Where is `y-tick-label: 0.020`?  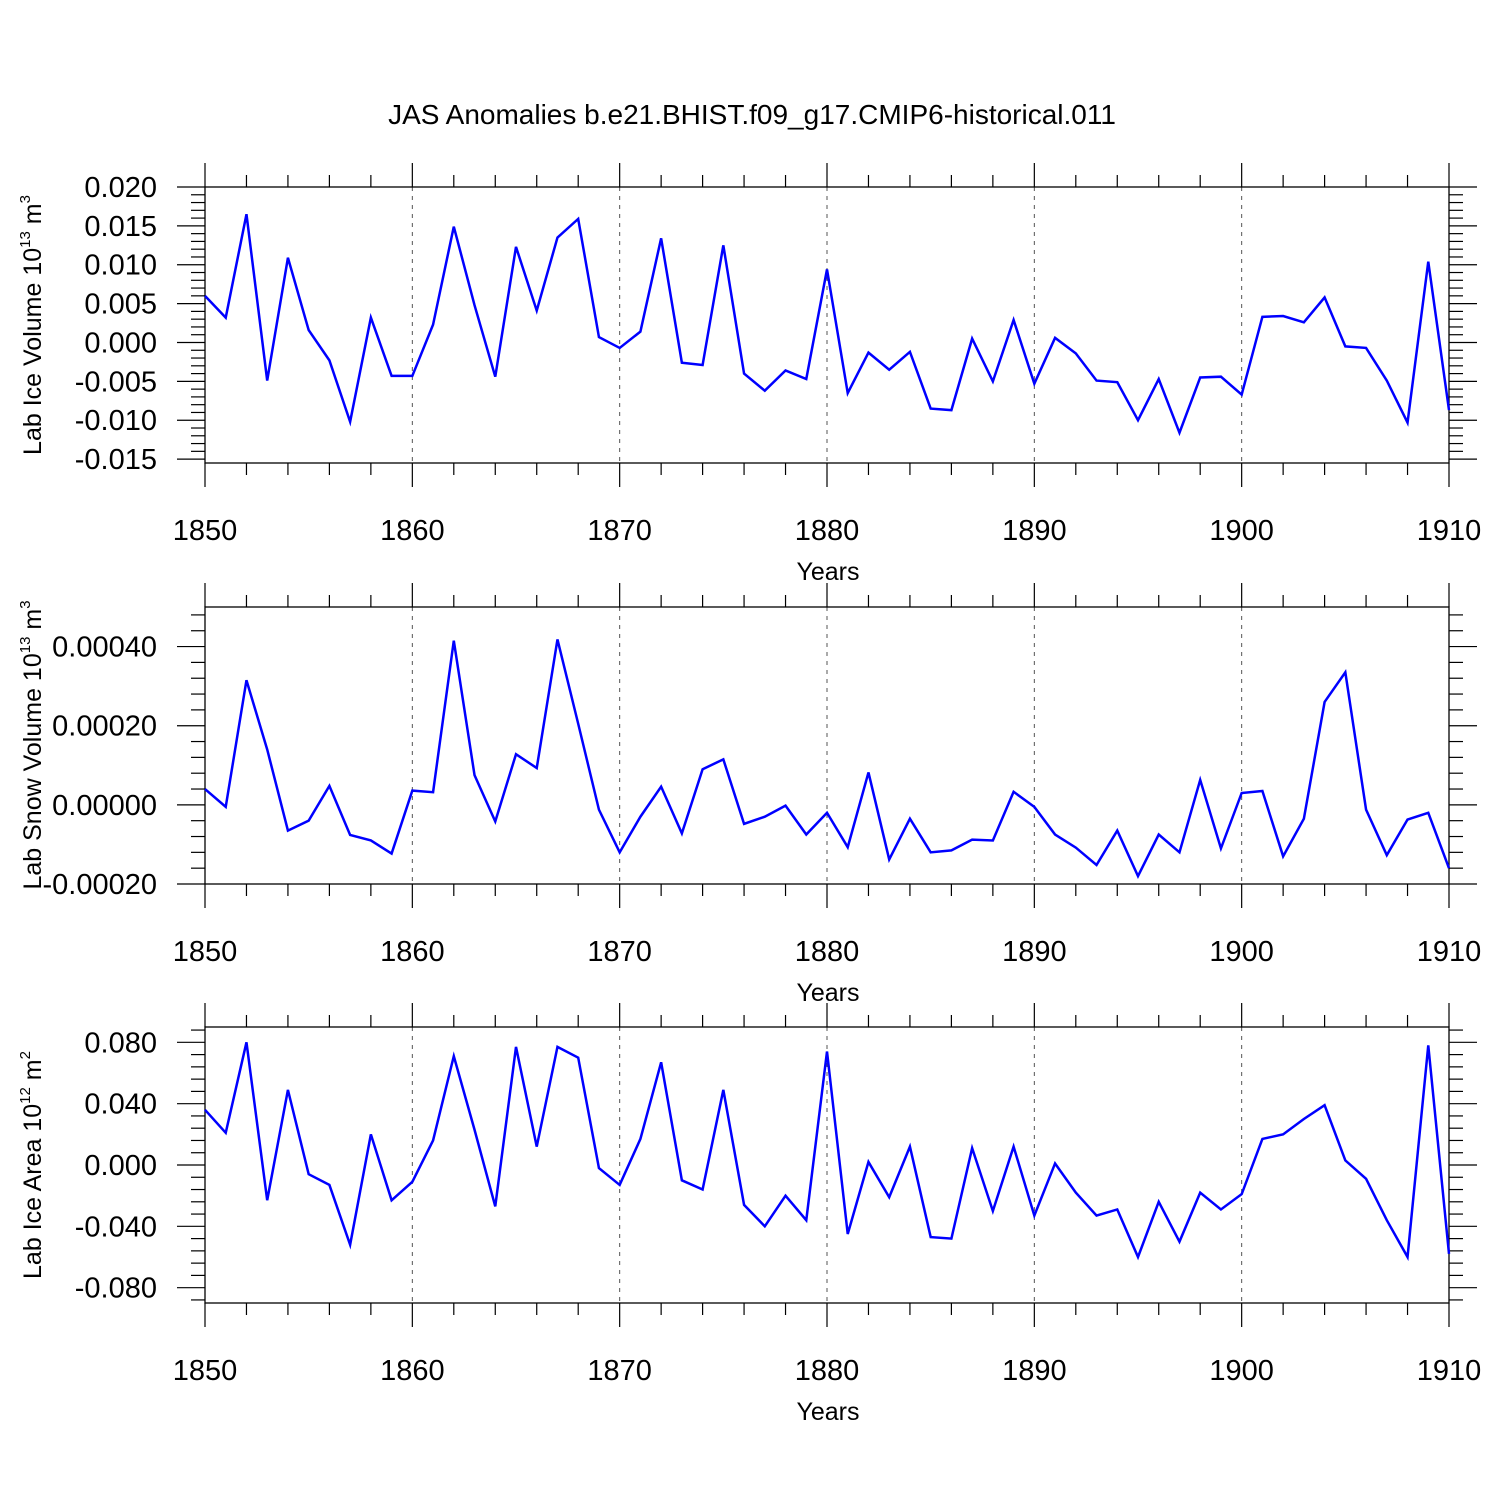 y-tick-label: 0.020 is located at coordinates (120, 188).